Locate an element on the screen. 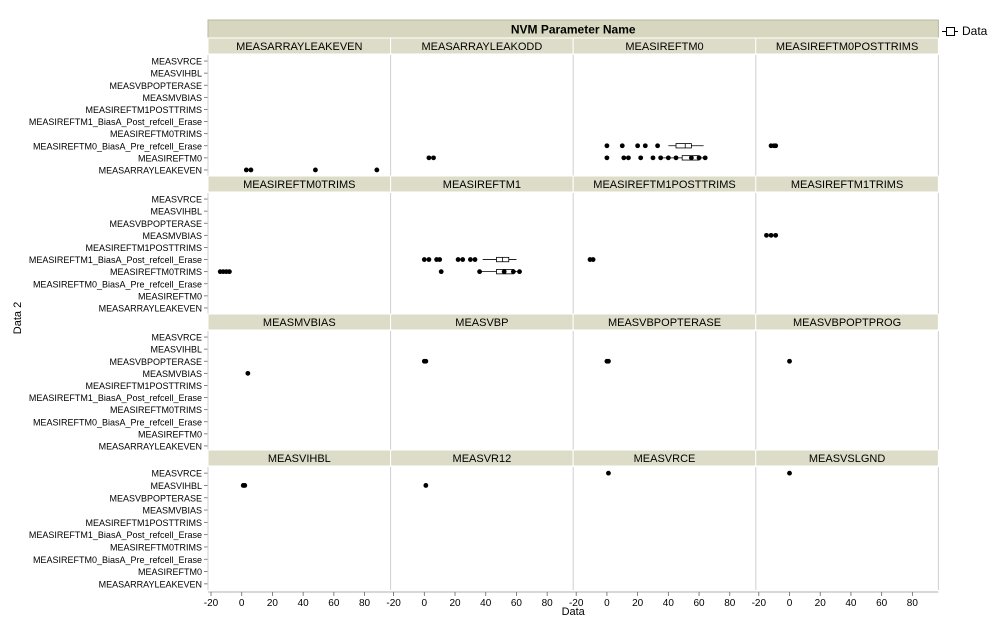 The width and height of the screenshot is (999, 620). panel-title: MEASVR12 is located at coordinates (482, 459).